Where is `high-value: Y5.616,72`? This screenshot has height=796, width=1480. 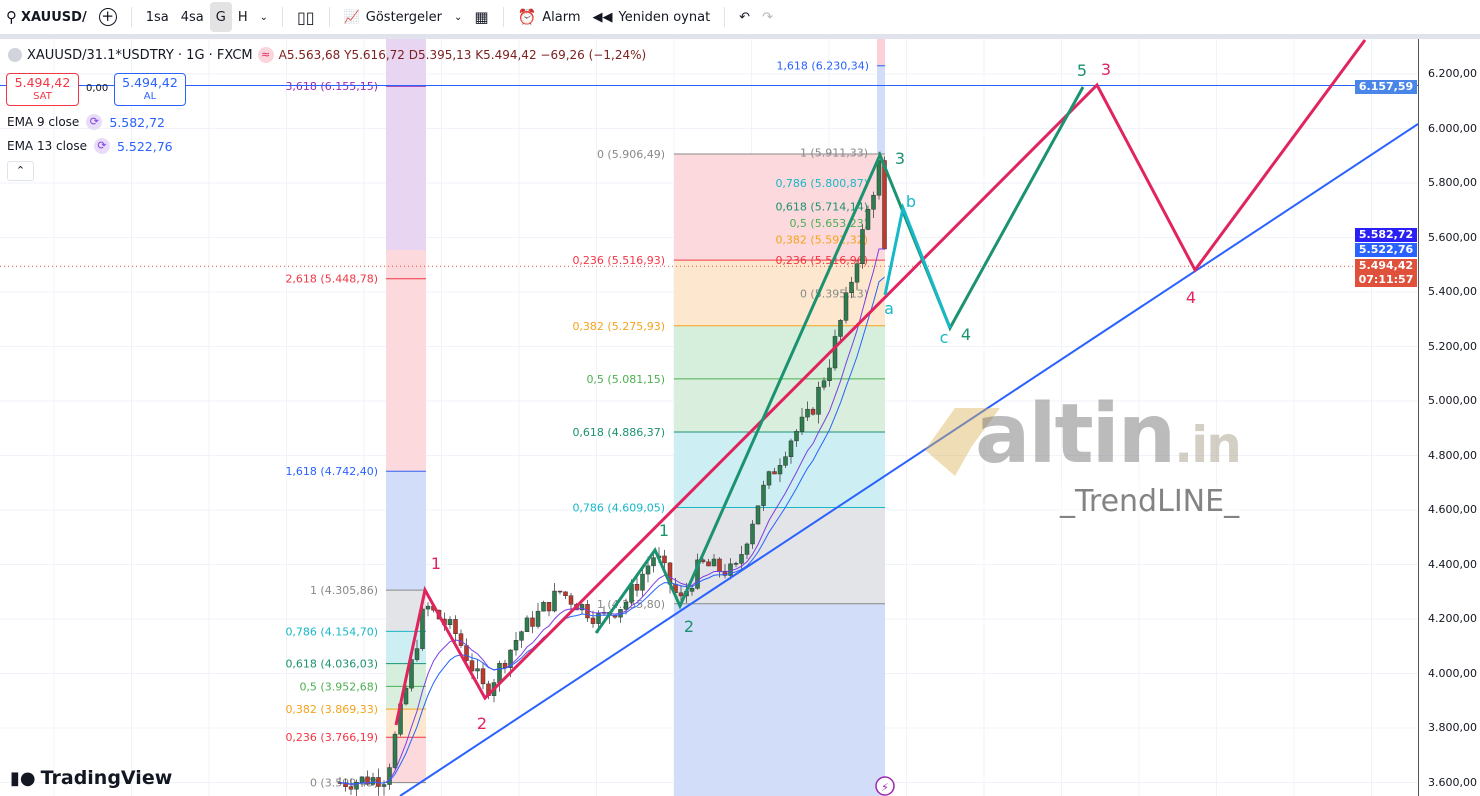
high-value: Y5.616,72 is located at coordinates (374, 55).